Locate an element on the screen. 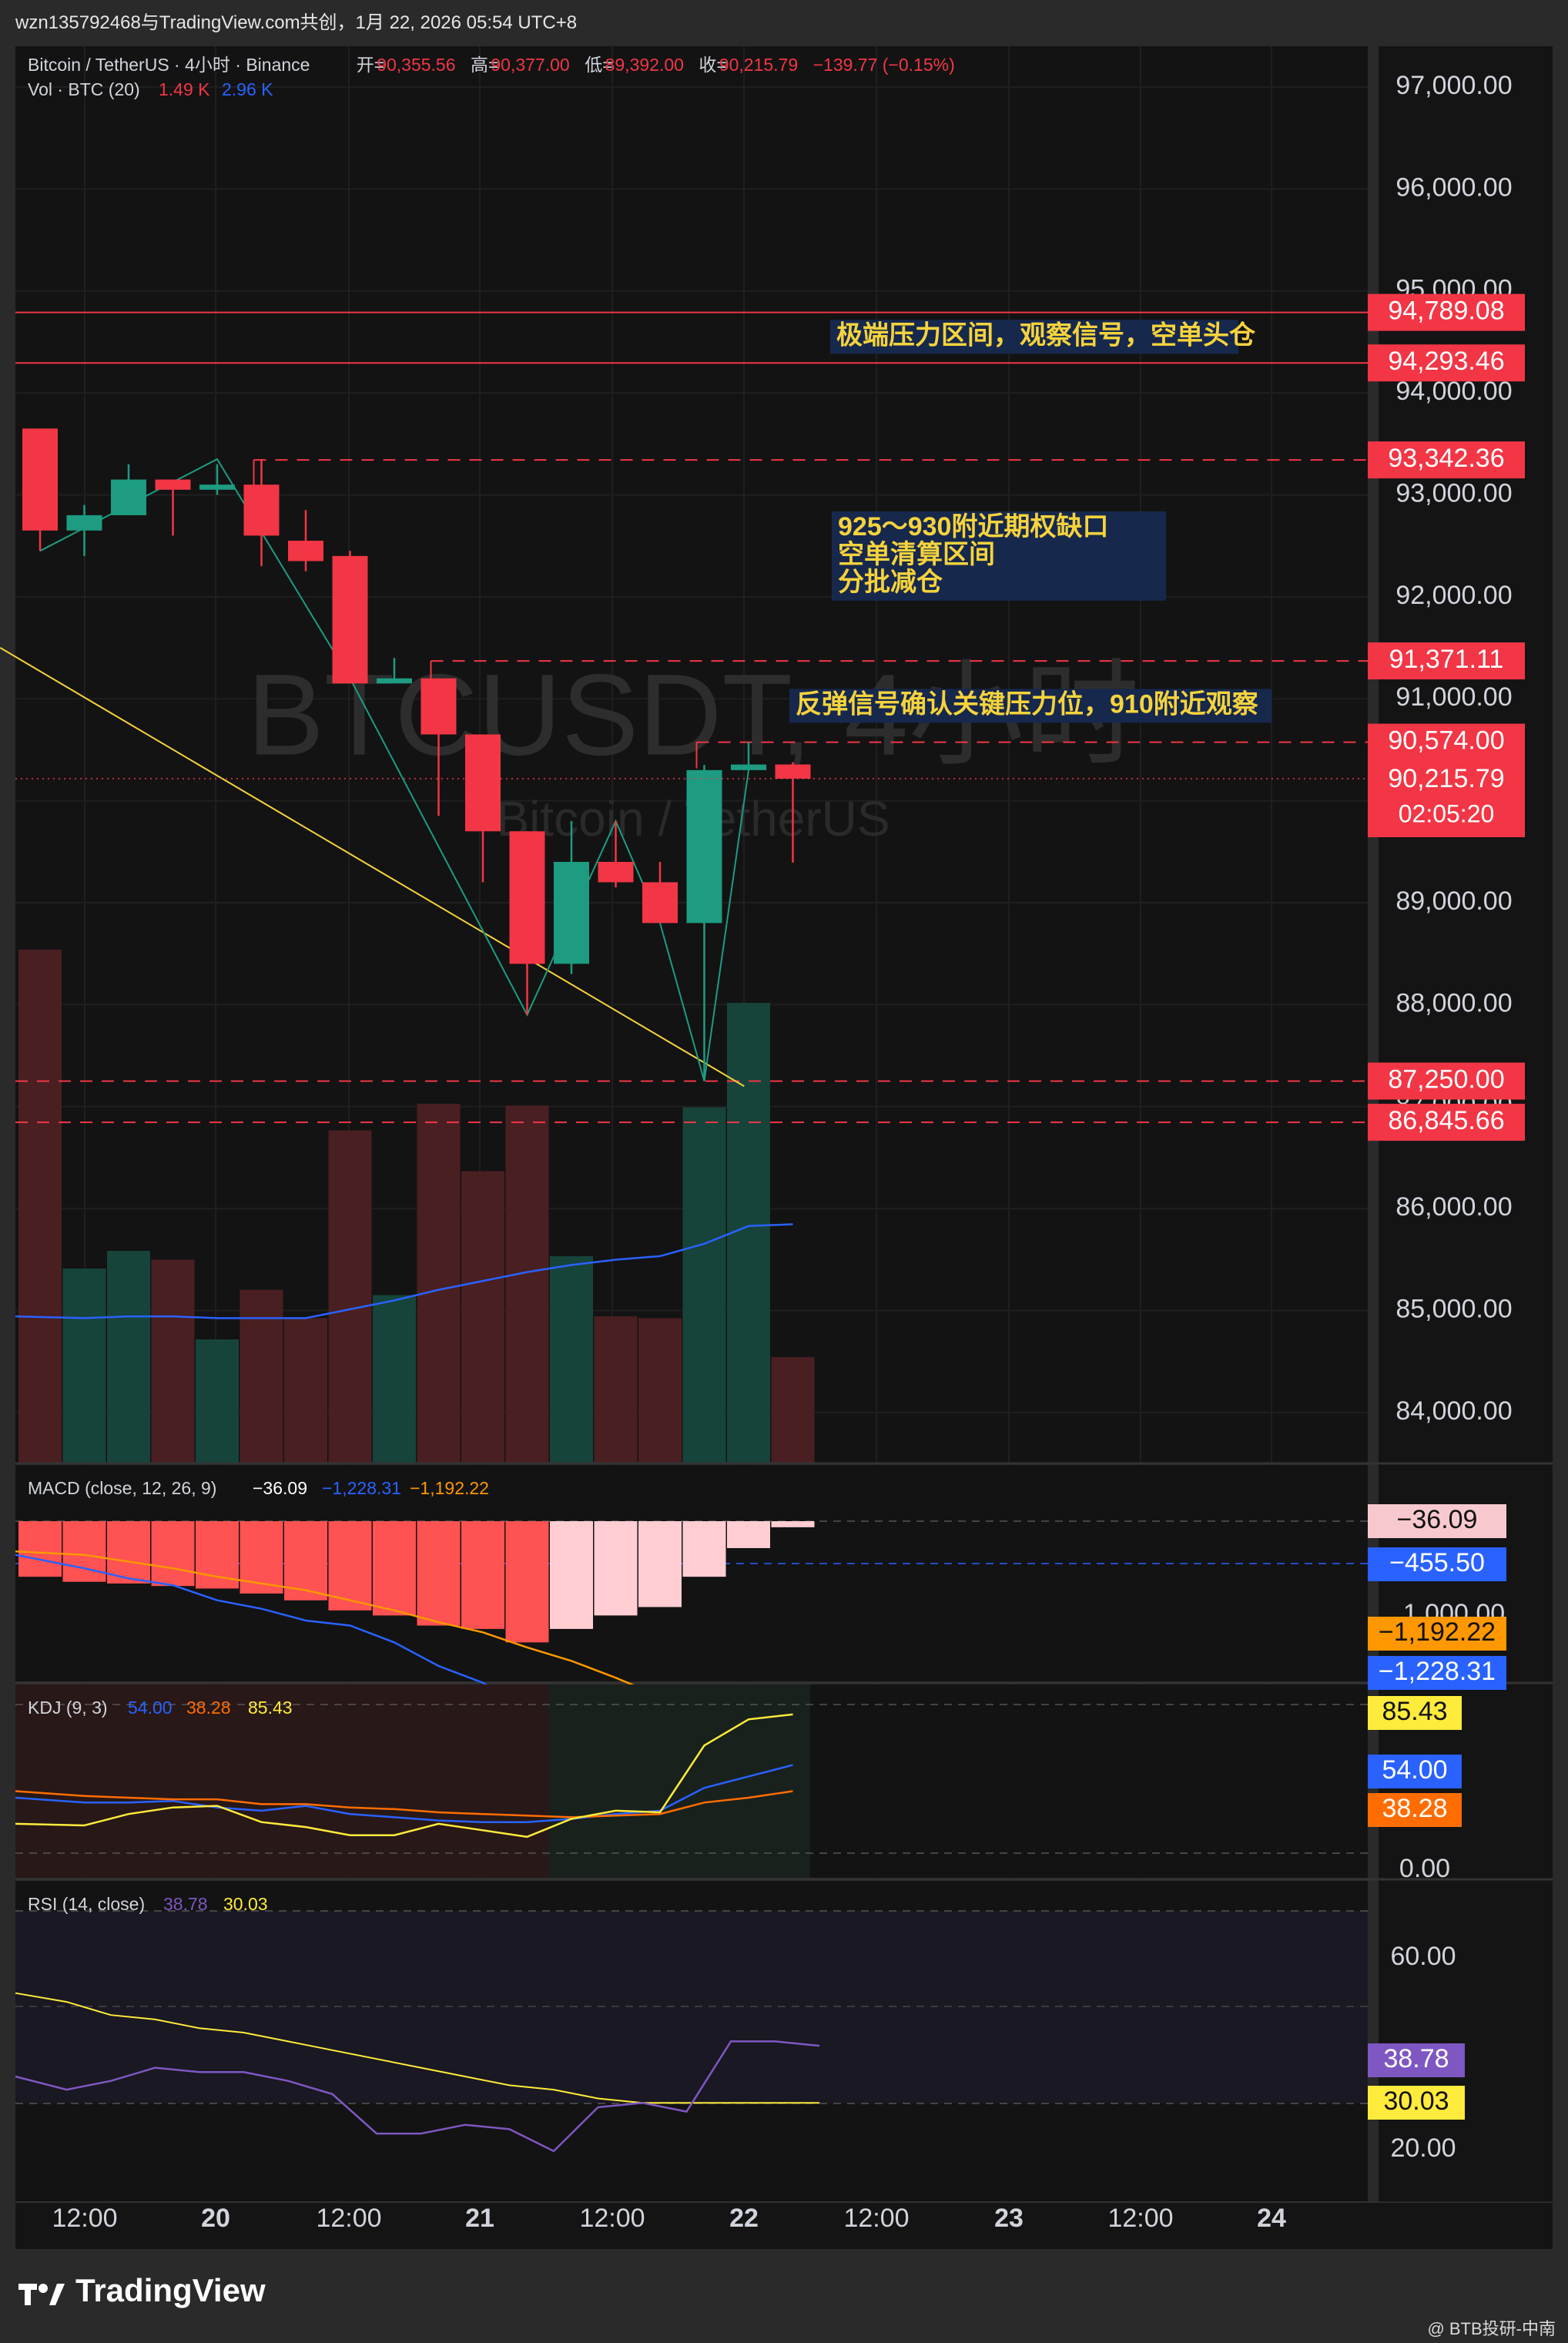 The width and height of the screenshot is (1568, 2343). legend-change: −139.77 (−0.15%) is located at coordinates (884, 65).